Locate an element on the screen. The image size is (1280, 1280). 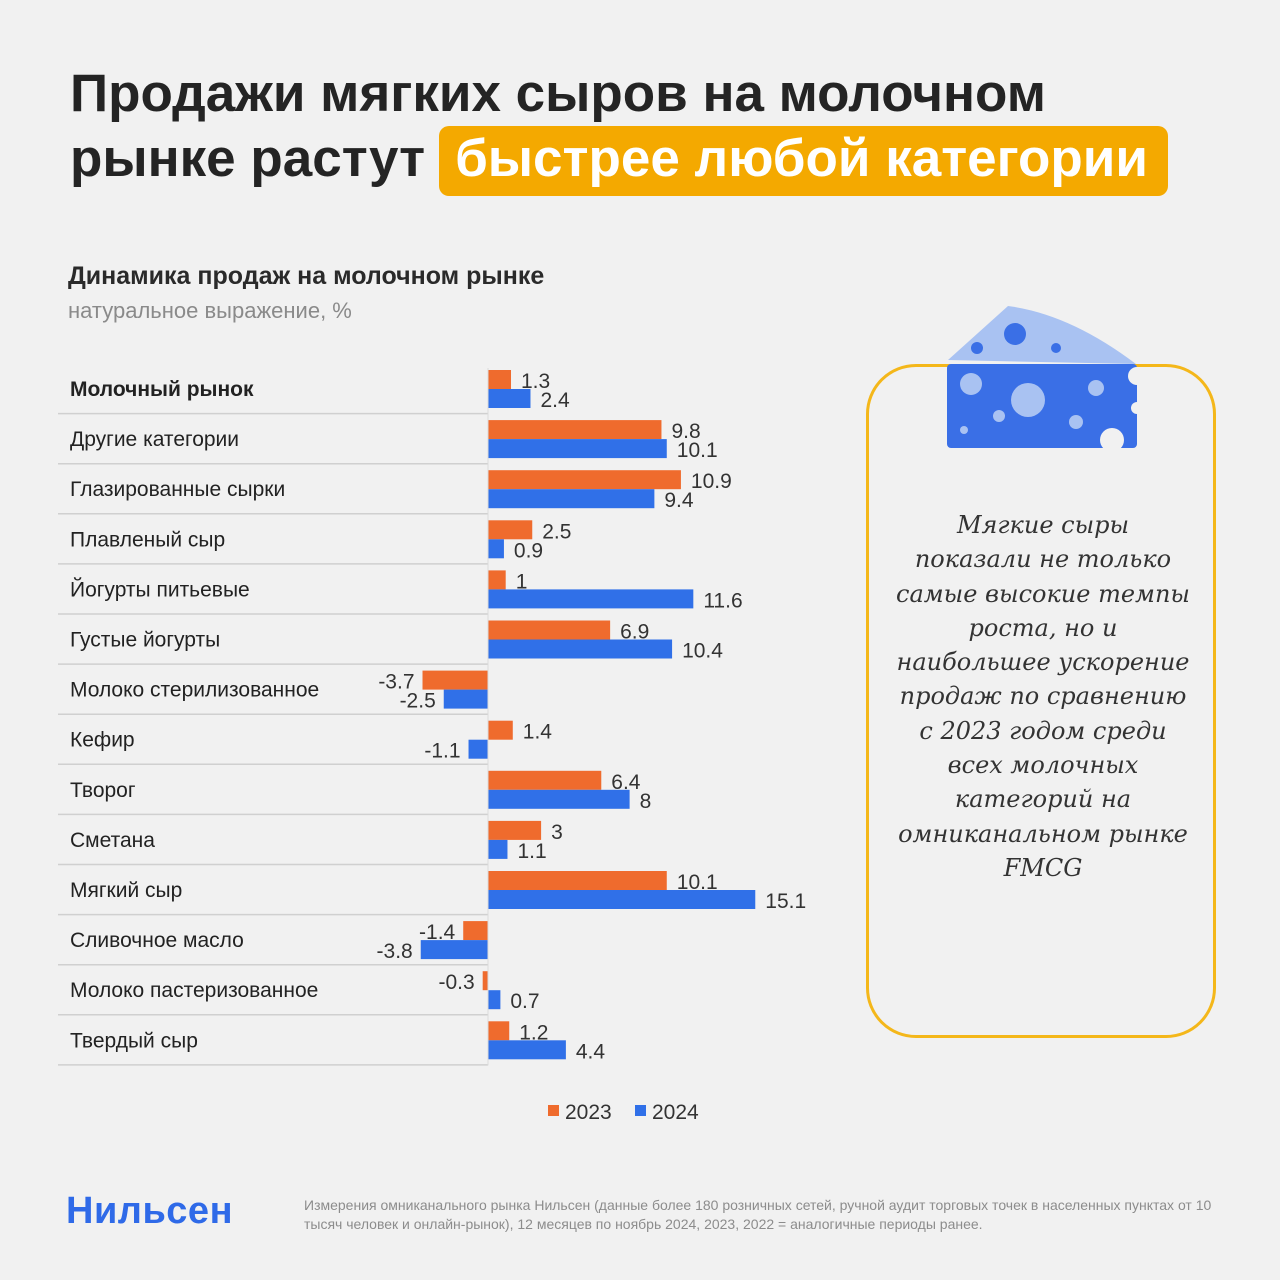
data-label-2023: 1.4 is located at coordinates (538, 732).